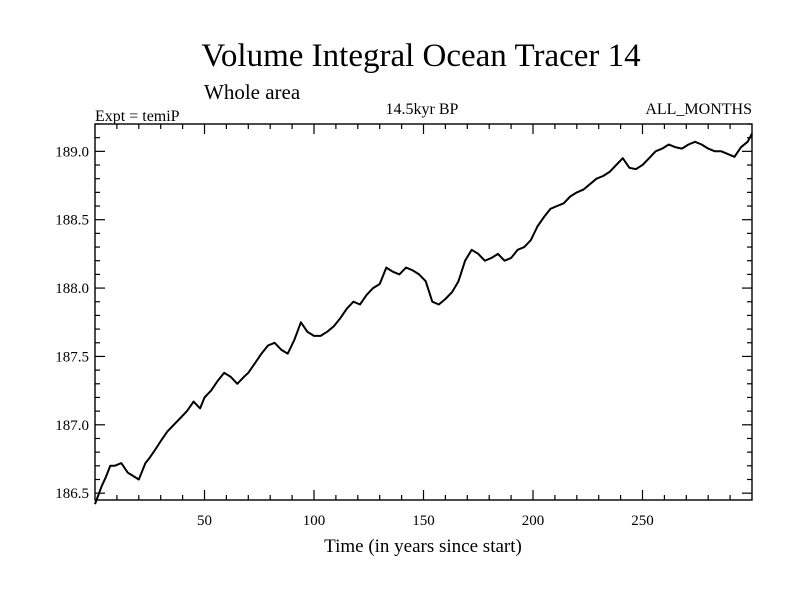  Describe the element at coordinates (422, 109) in the screenshot. I see `period-label: 14.5kyr BP` at that location.